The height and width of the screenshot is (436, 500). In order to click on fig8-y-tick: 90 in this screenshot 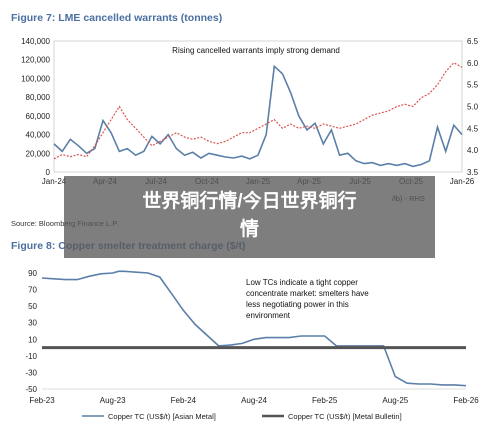, I will do `click(32, 273)`.